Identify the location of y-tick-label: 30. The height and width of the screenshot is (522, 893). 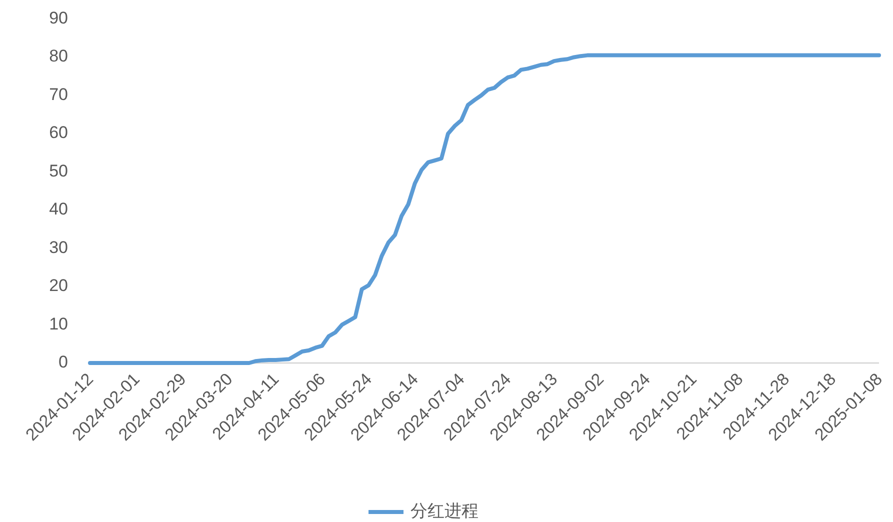
(58, 247).